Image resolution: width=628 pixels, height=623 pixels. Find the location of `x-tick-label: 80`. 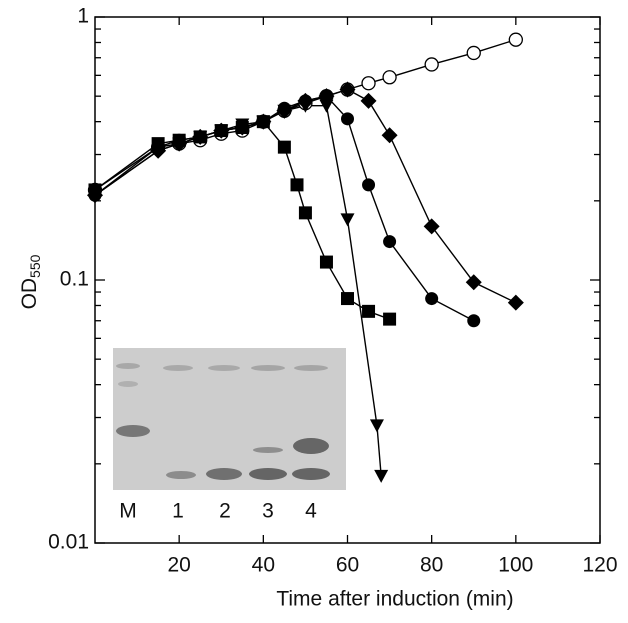

x-tick-label: 80 is located at coordinates (431, 565).